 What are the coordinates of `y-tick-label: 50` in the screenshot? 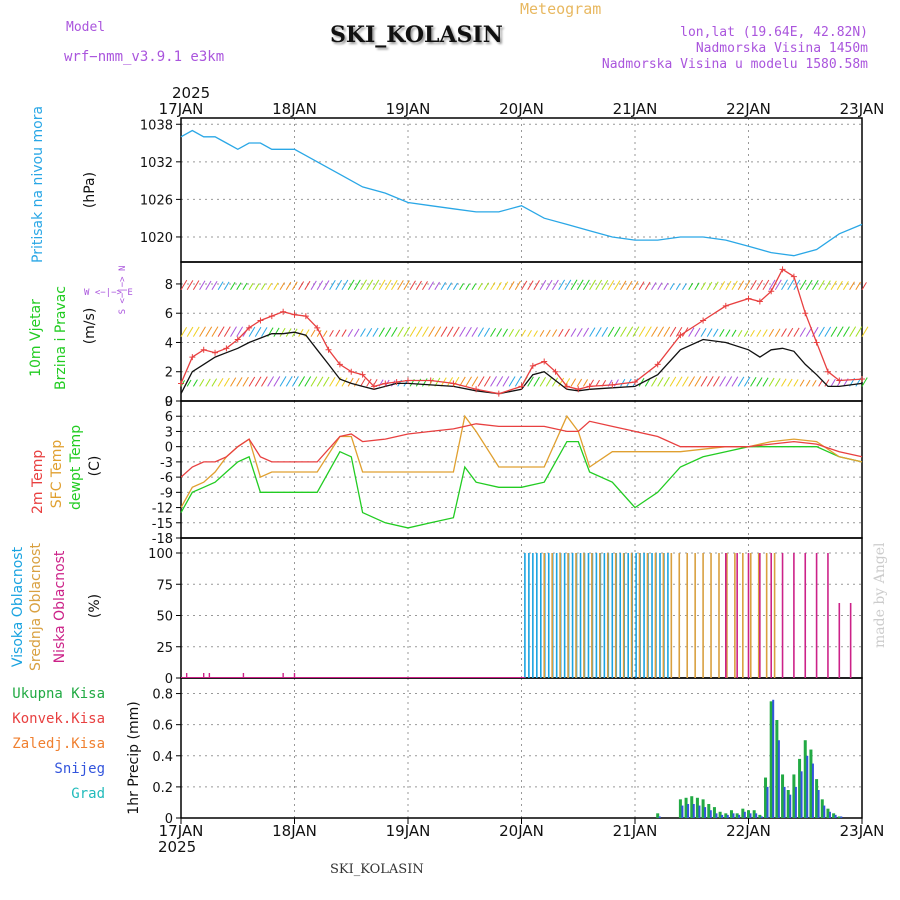 It's located at (164, 617).